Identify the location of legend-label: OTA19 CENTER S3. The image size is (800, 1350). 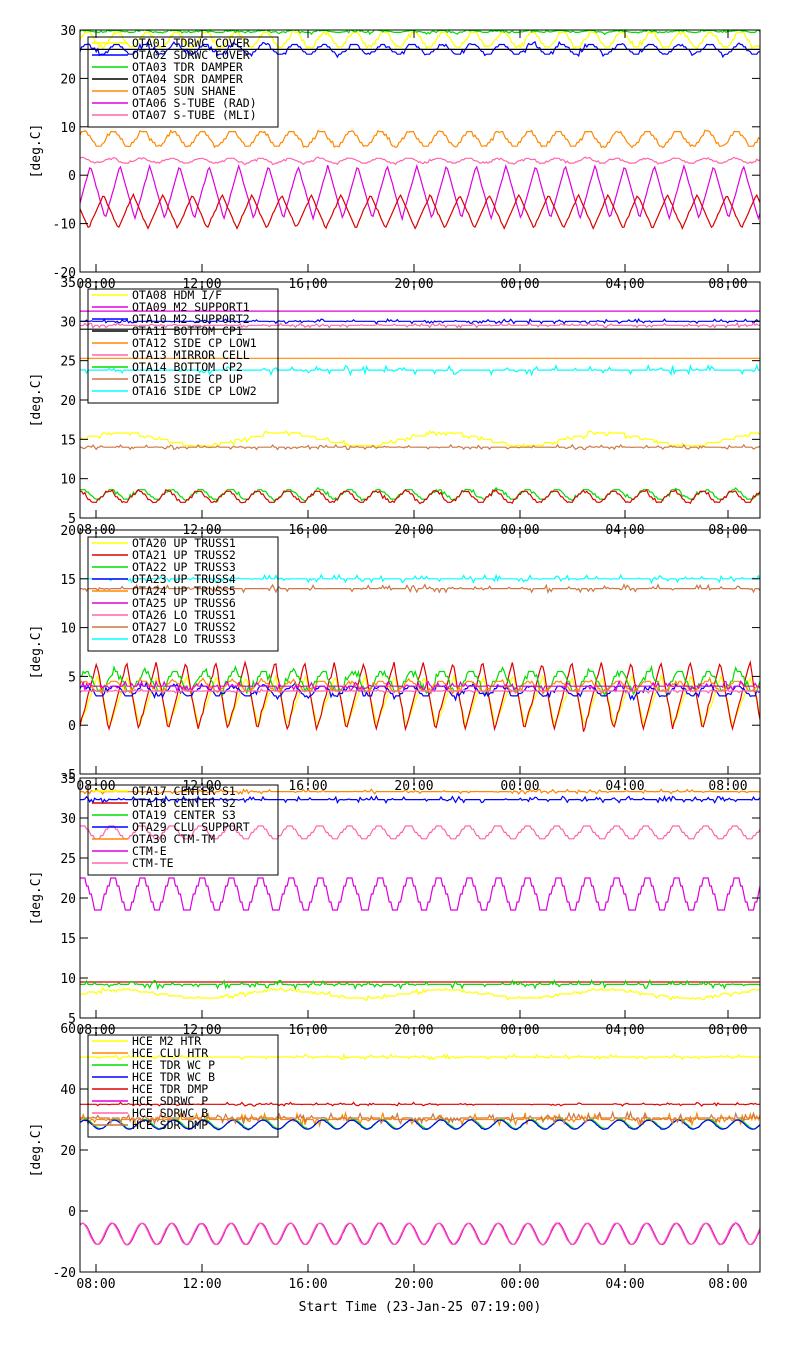
(184, 815).